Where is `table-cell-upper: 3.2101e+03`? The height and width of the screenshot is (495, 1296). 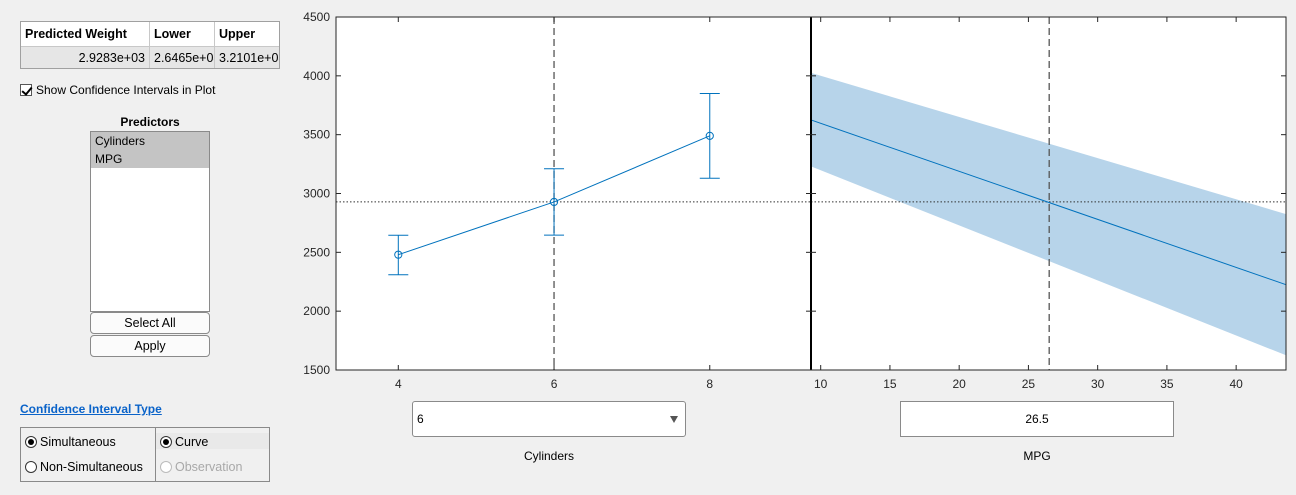 table-cell-upper: 3.2101e+03 is located at coordinates (247, 57).